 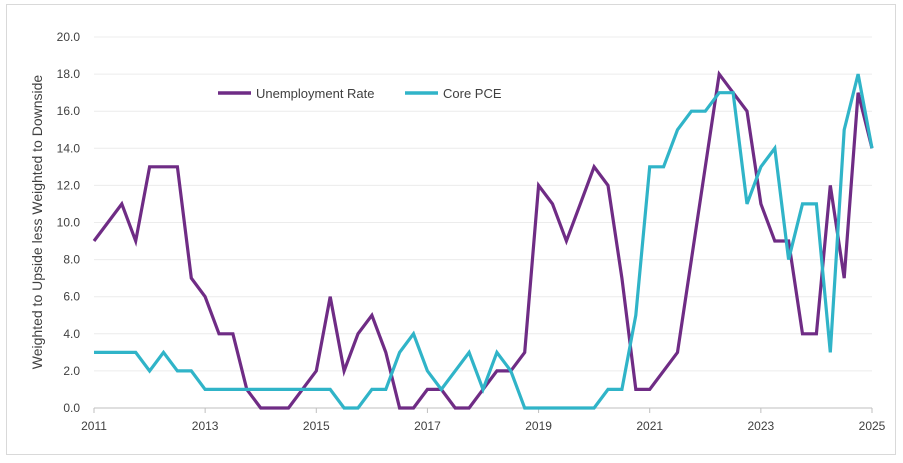 I want to click on x-tick-label: 2021, so click(x=649, y=426).